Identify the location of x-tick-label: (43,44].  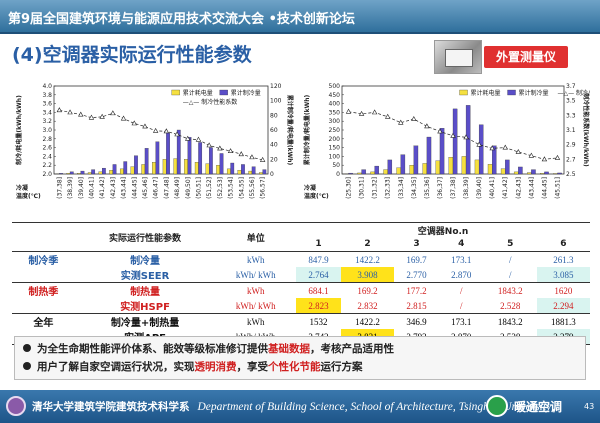
(531, 188).